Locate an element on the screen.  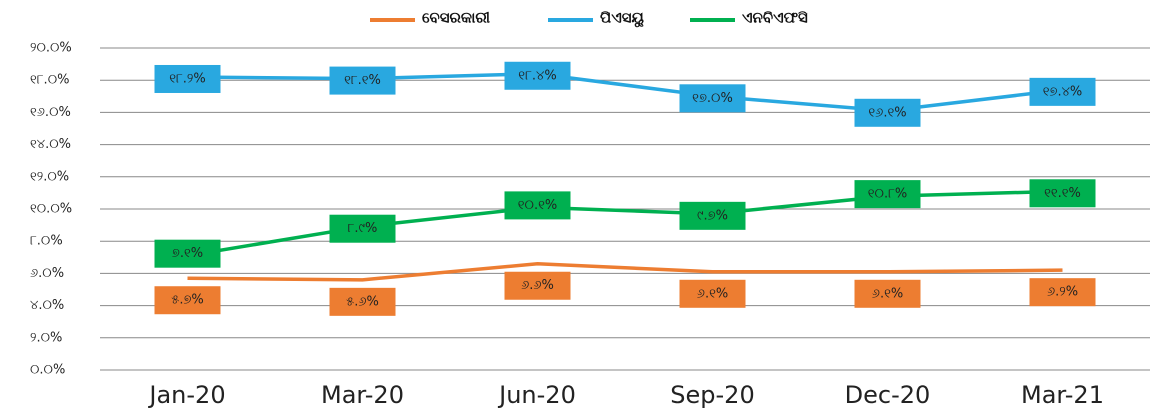
data-label: ୯.୭% is located at coordinates (712, 215).